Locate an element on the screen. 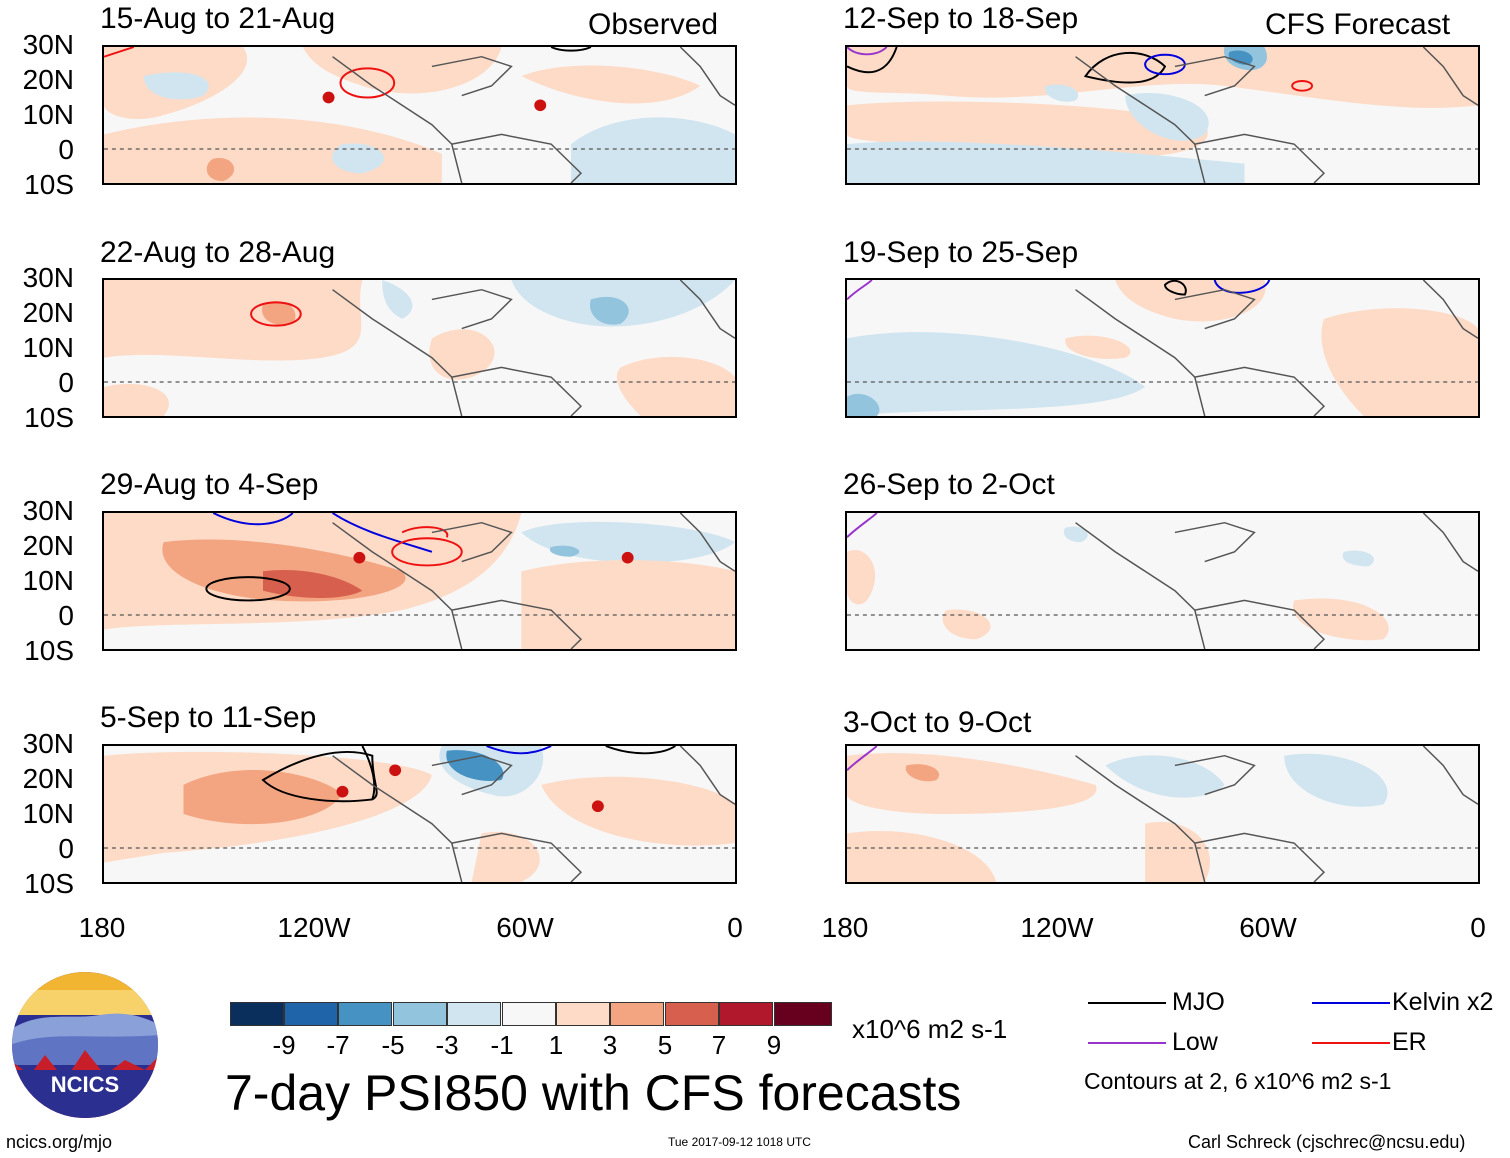 Image resolution: width=1510 pixels, height=1158 pixels. logo-text: NCICS is located at coordinates (85, 1084).